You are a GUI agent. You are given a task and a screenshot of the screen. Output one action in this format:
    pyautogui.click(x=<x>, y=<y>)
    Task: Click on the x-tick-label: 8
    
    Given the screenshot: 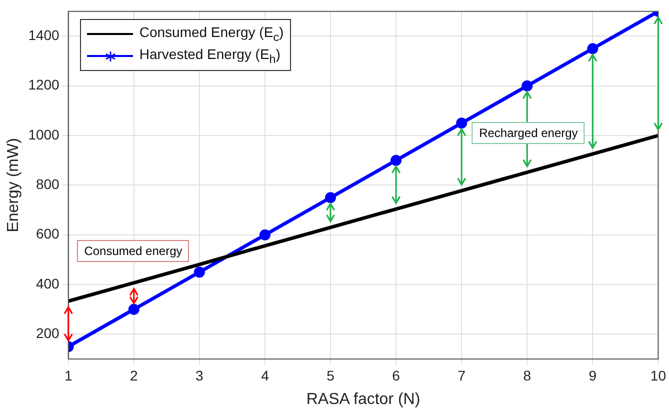 What is the action you would take?
    pyautogui.click(x=527, y=375)
    